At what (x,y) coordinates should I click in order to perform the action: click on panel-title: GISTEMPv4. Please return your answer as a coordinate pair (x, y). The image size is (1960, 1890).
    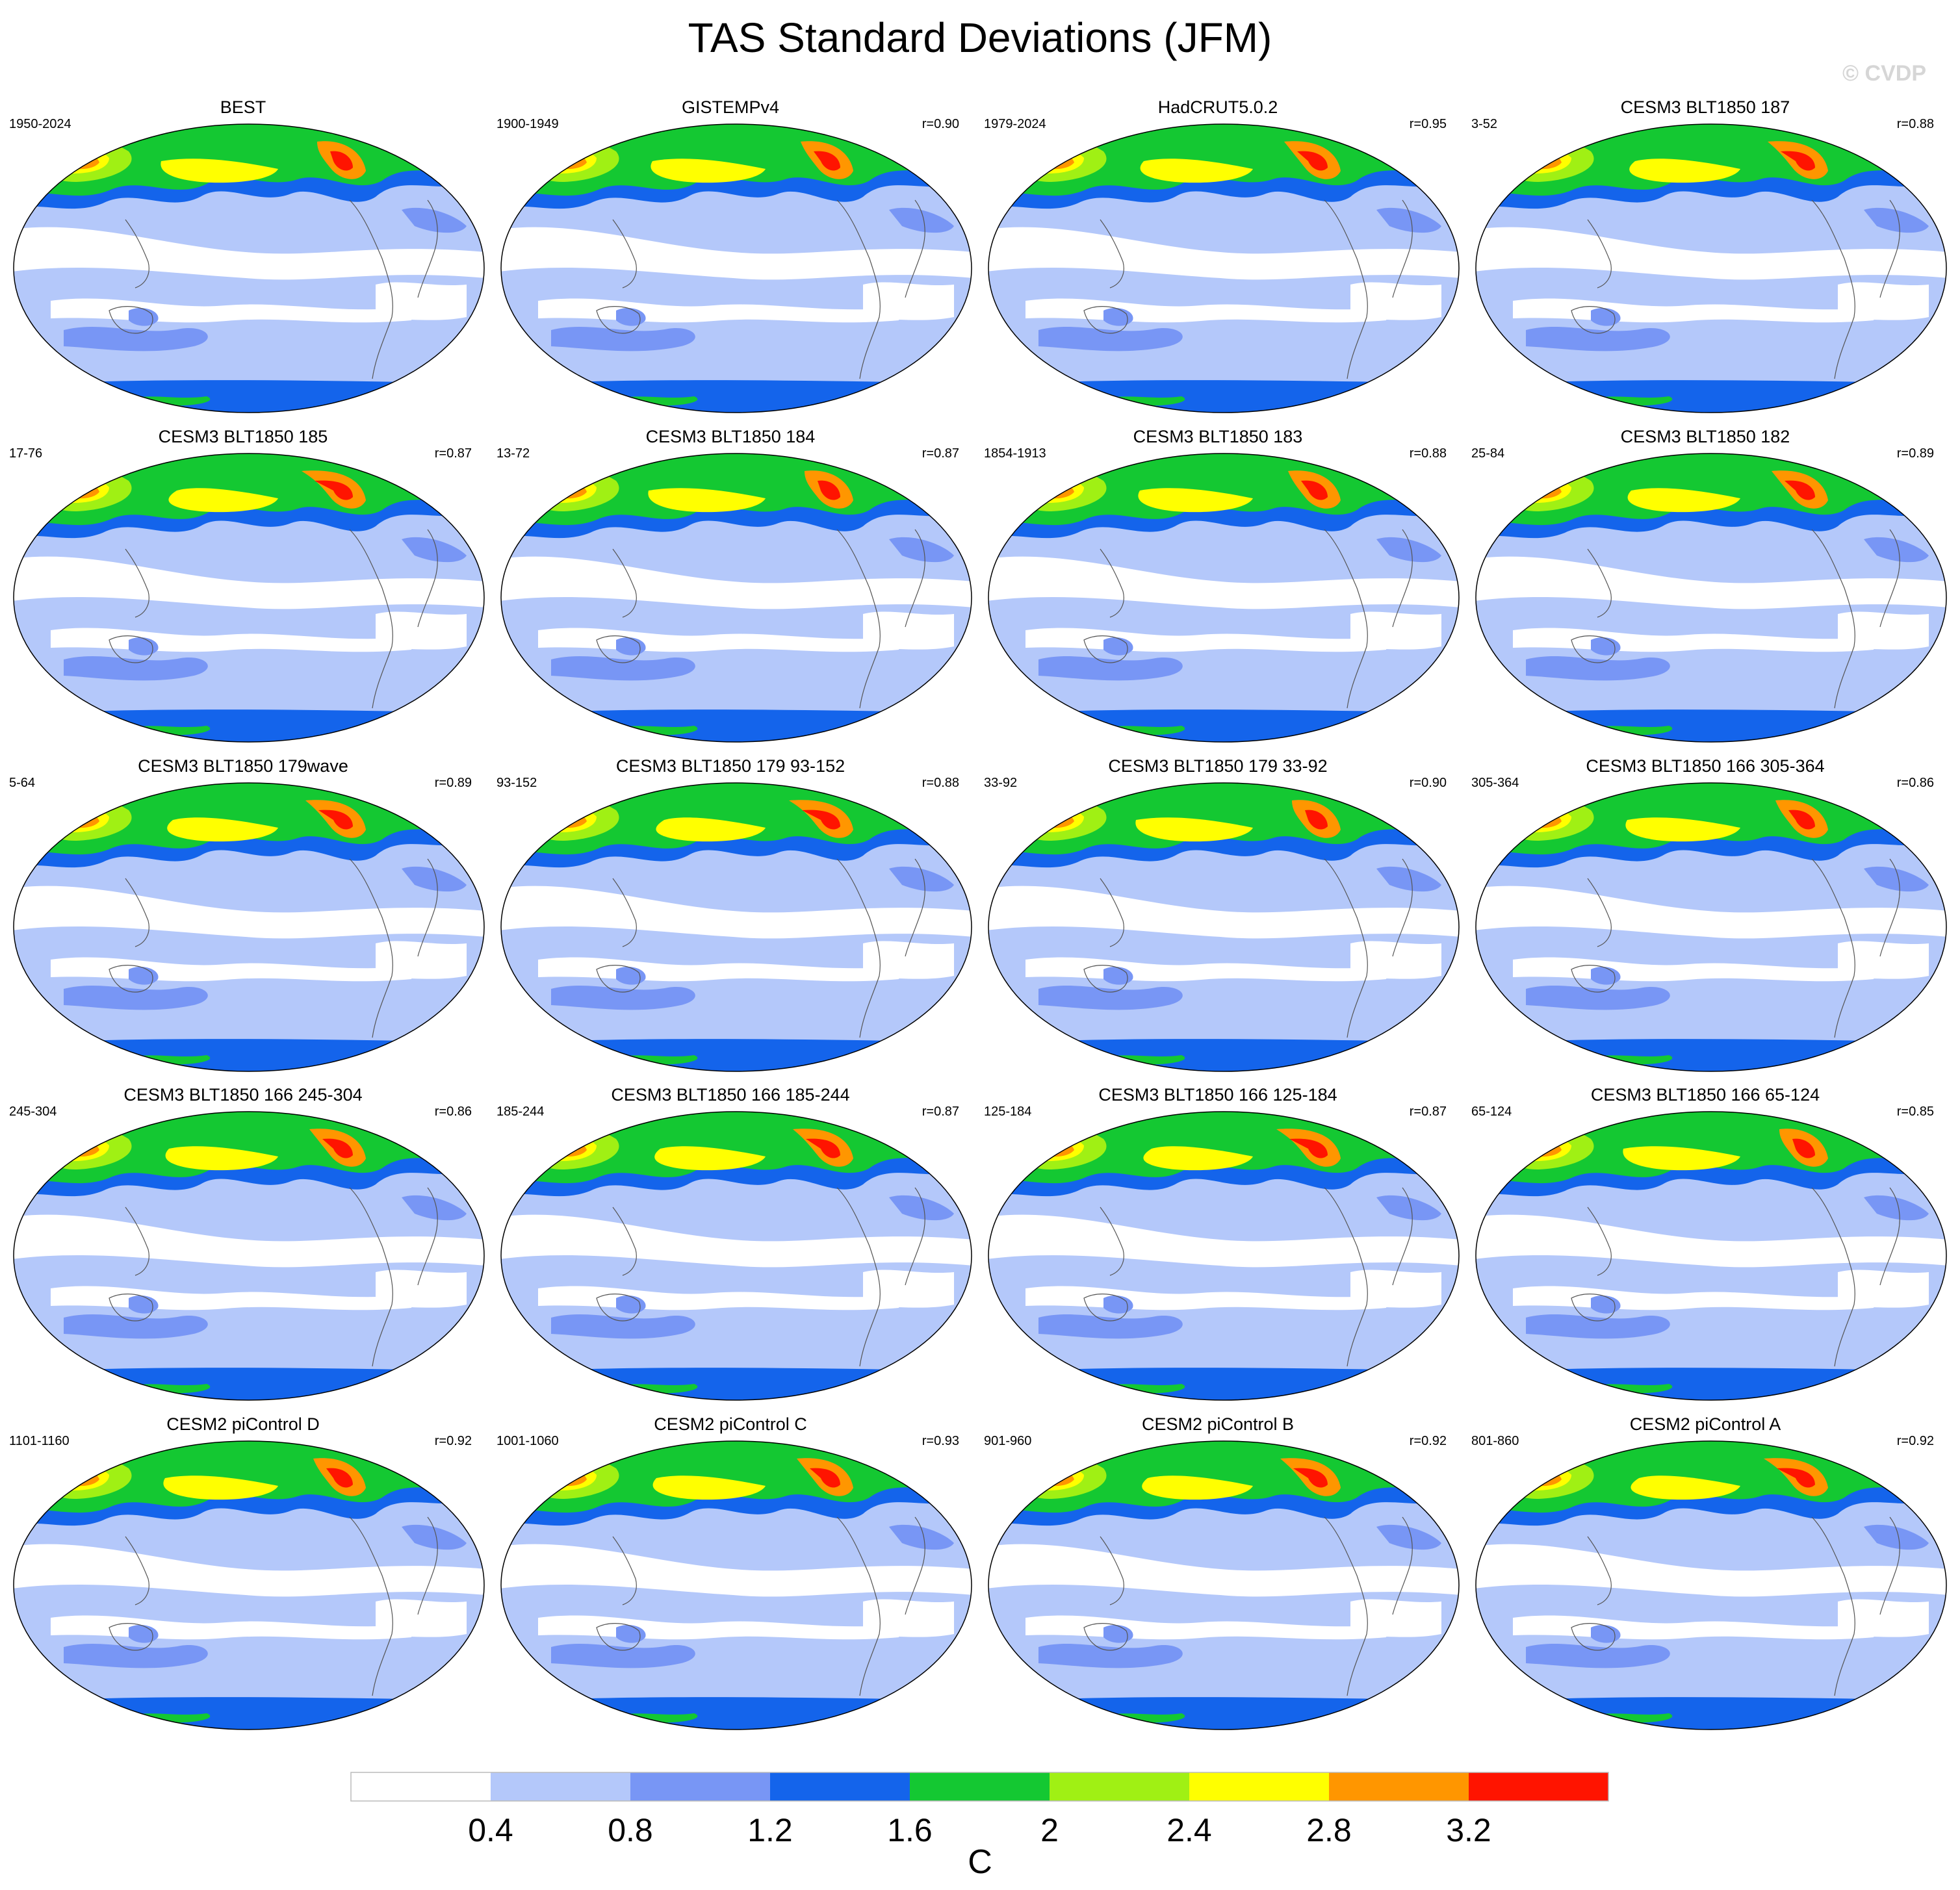
    Looking at the image, I should click on (730, 107).